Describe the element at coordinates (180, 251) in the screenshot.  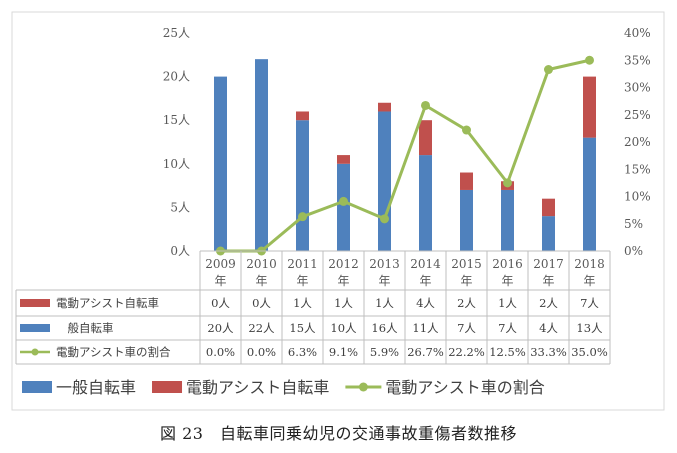
I see `y-tick-label: 0人` at that location.